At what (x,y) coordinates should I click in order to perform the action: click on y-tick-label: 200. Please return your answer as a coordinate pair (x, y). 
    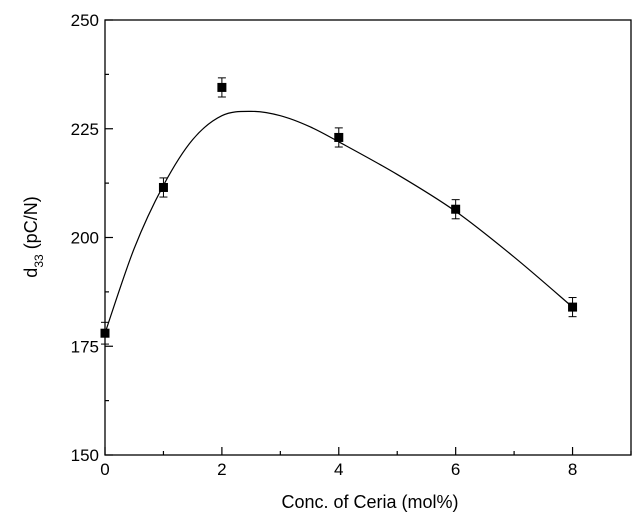
    Looking at the image, I should click on (85, 238).